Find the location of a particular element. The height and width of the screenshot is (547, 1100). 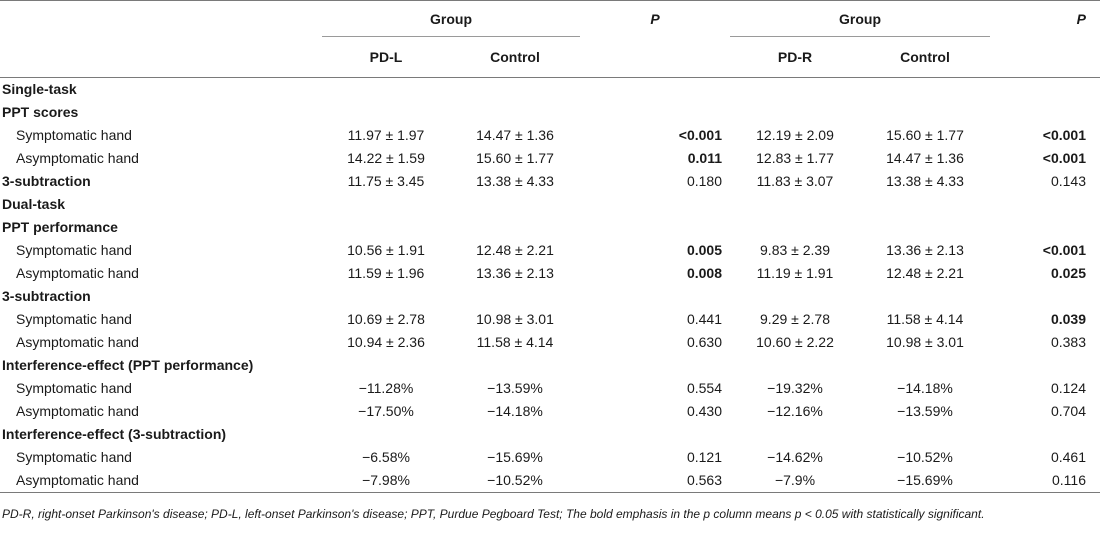

cell-pdl: 11.59 ± 1.96 is located at coordinates (386, 273).